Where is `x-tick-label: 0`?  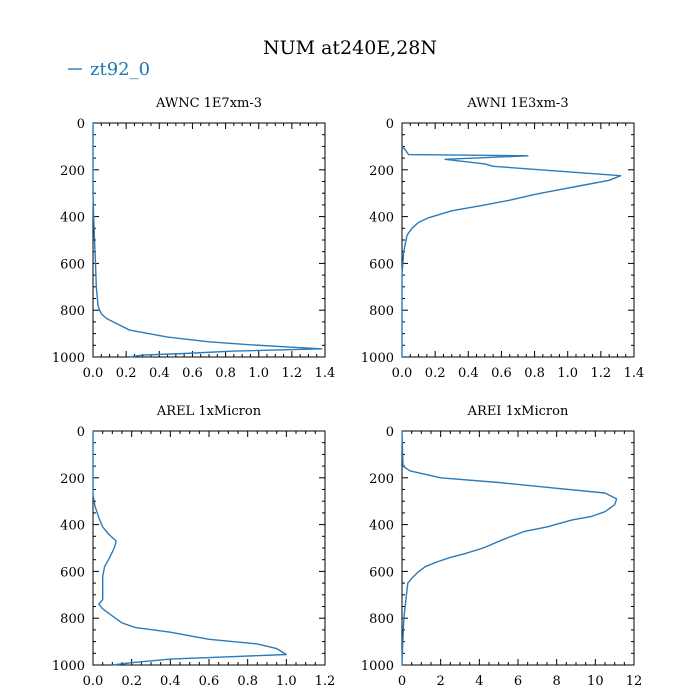
x-tick-label: 0 is located at coordinates (402, 681).